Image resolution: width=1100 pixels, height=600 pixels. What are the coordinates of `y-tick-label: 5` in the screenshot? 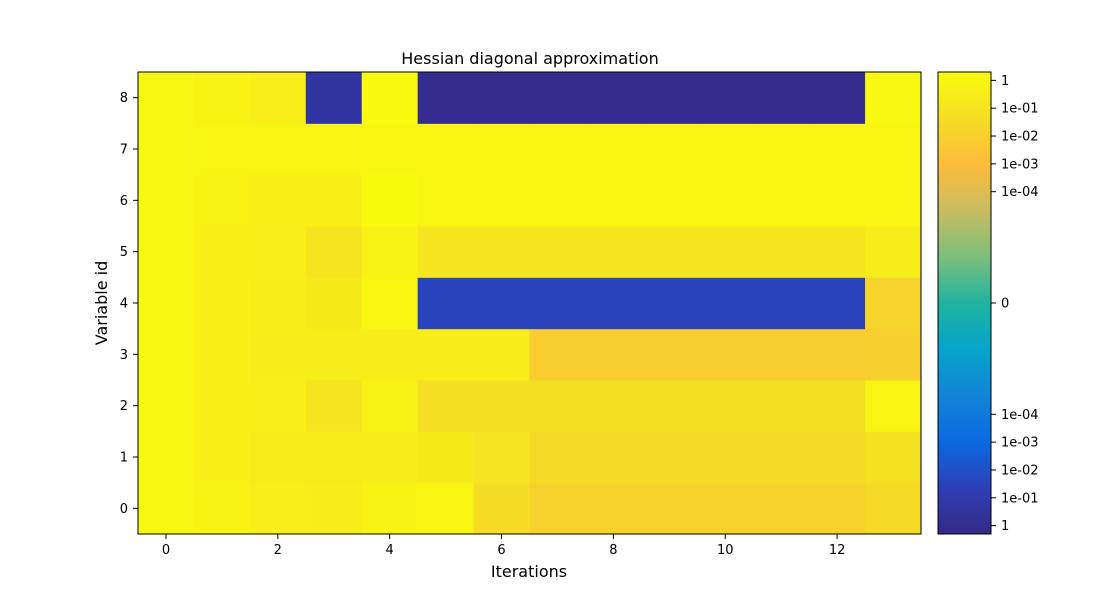 It's located at (124, 252).